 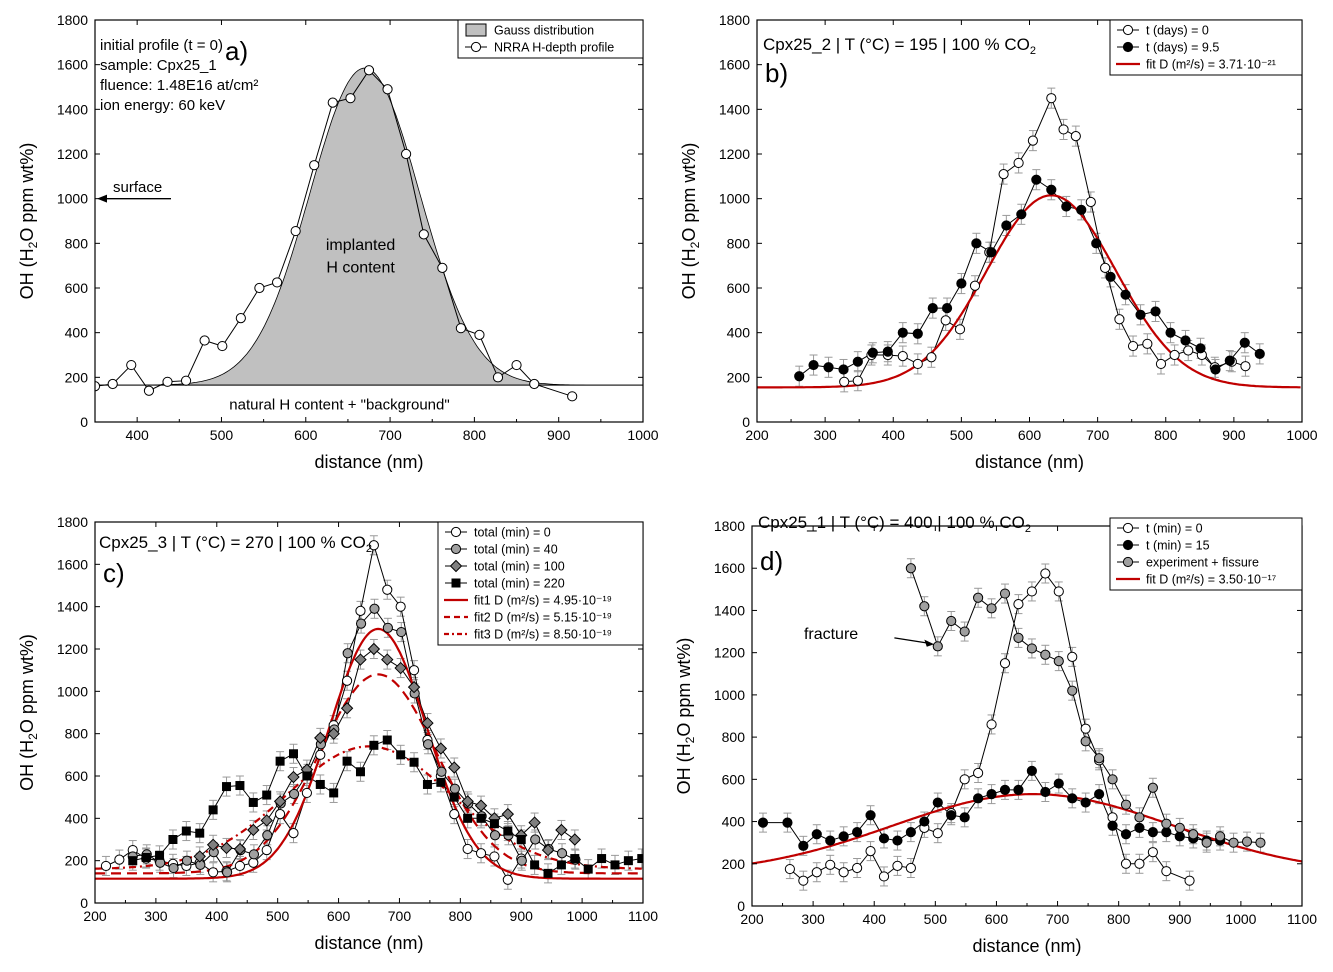 I want to click on legend-label: t (days) = 9.5, so click(x=1182, y=48).